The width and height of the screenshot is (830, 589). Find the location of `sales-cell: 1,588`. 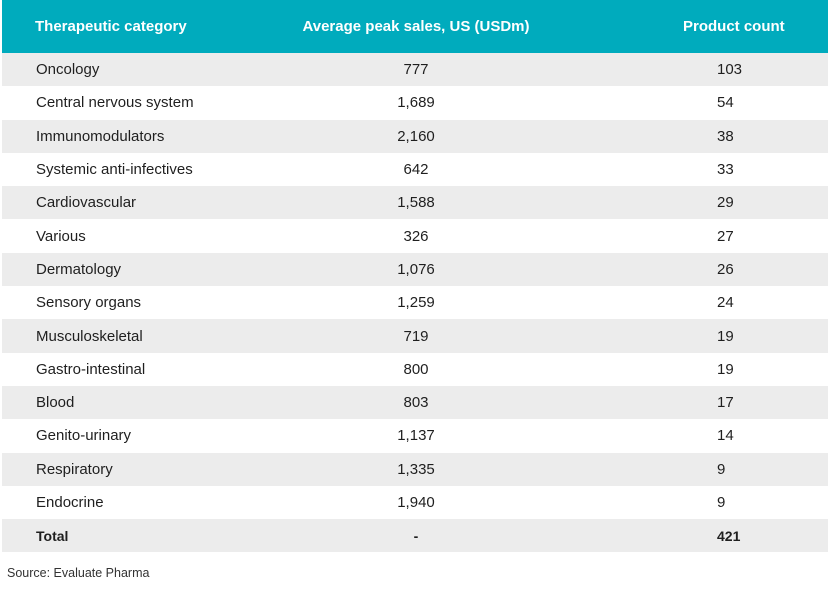

sales-cell: 1,588 is located at coordinates (416, 203).